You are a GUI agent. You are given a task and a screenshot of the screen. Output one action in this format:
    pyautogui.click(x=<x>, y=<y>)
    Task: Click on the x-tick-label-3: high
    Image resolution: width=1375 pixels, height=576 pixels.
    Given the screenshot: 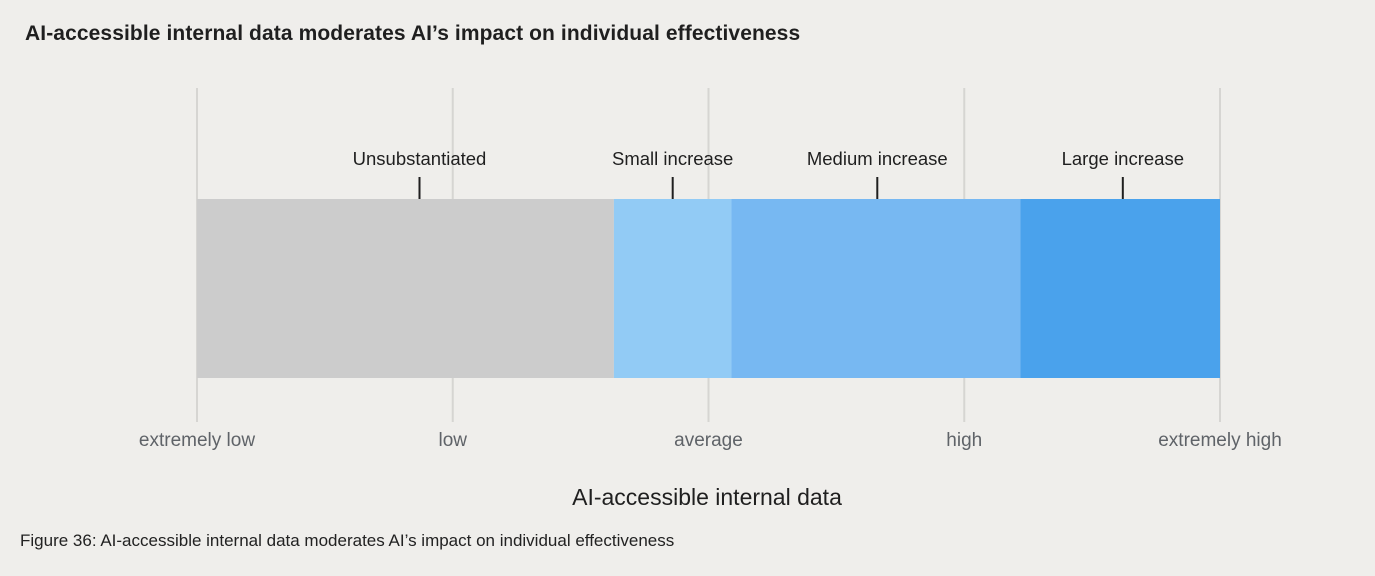 What is the action you would take?
    pyautogui.click(x=964, y=440)
    